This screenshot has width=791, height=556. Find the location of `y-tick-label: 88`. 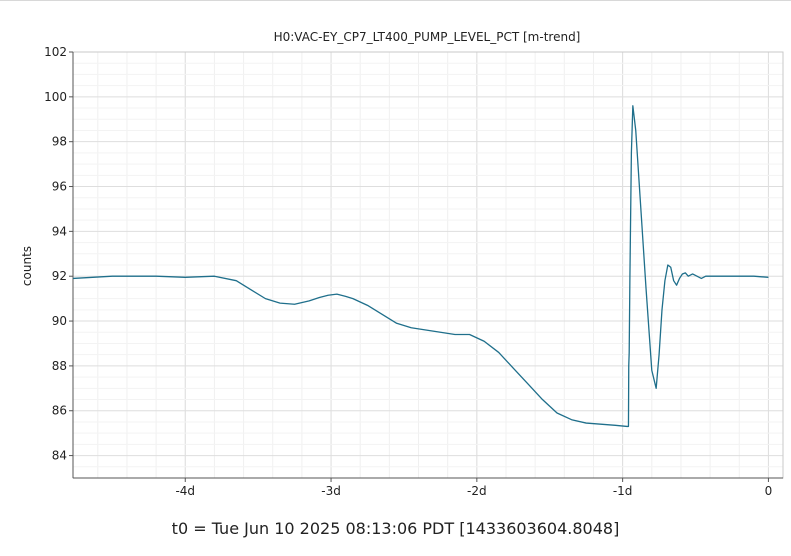

y-tick-label: 88 is located at coordinates (59, 366).